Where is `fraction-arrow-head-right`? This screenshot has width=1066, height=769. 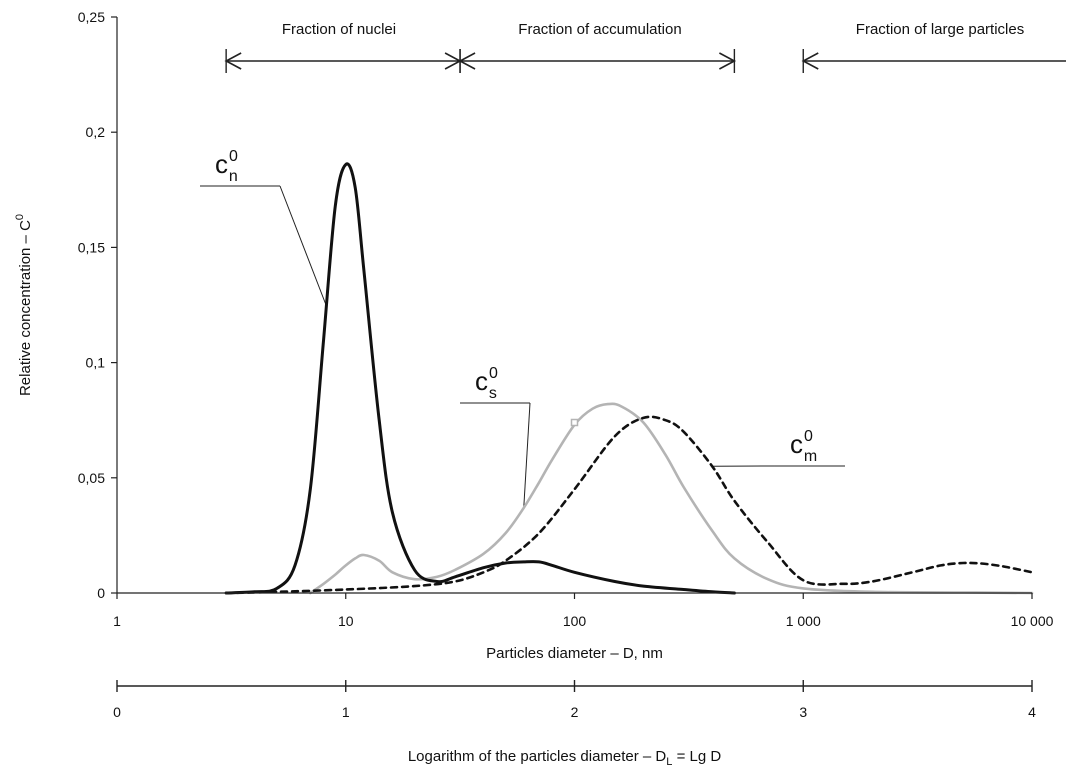
fraction-arrow-head-right is located at coordinates (728, 61).